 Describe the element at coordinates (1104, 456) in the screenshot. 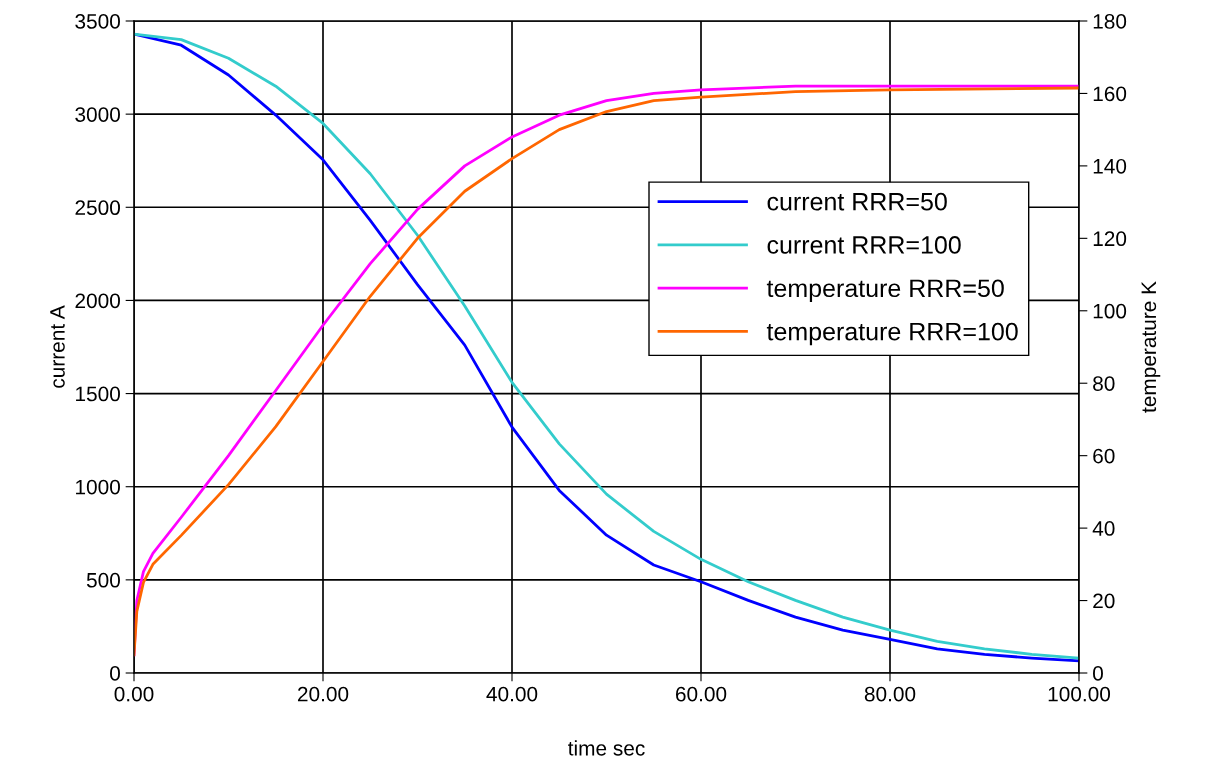

I see `y2-tick-label: 60` at that location.